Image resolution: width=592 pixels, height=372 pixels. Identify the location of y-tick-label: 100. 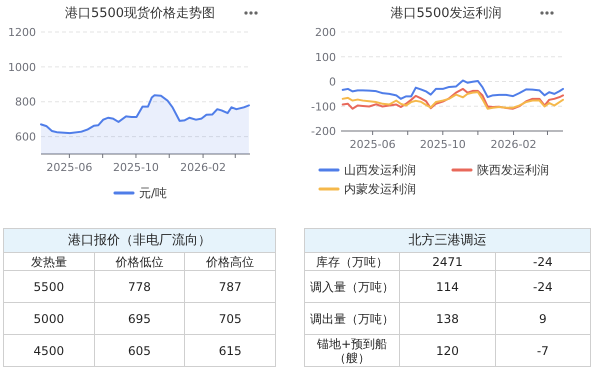
(325, 57).